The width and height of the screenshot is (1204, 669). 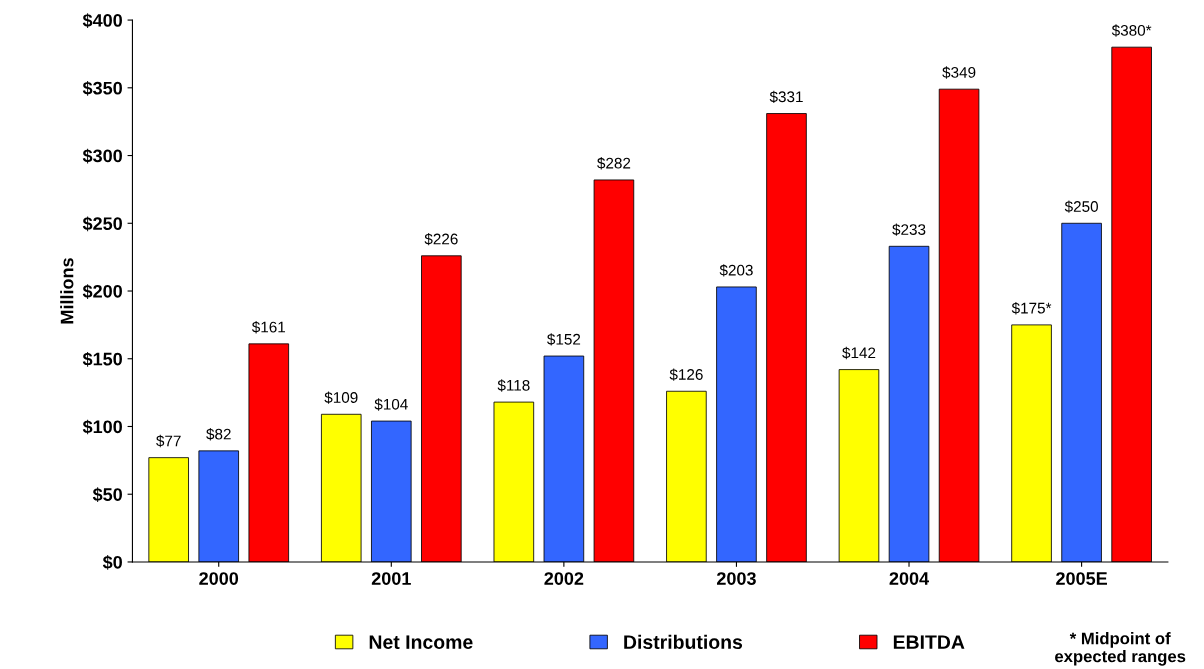 I want to click on y-tick-label: $0, so click(x=112, y=562).